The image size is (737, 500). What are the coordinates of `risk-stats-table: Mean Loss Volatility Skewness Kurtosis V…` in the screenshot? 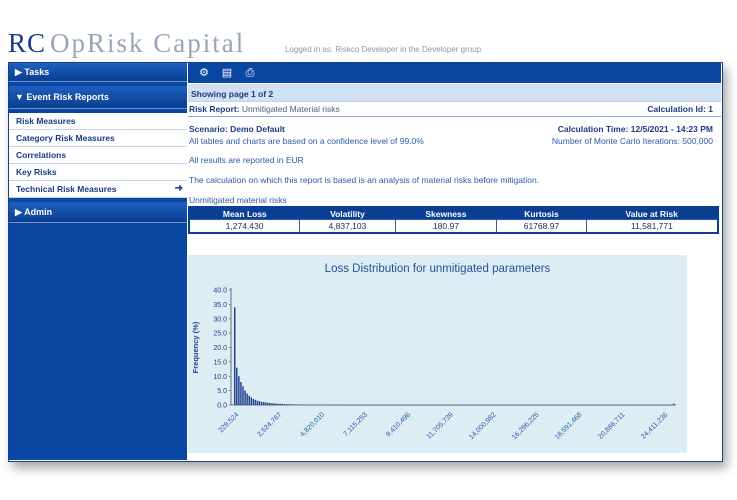 It's located at (453, 220).